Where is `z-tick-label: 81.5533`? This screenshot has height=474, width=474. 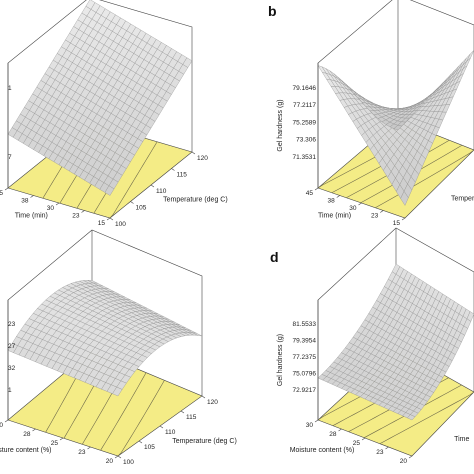 z-tick-label: 81.5533 is located at coordinates (305, 324).